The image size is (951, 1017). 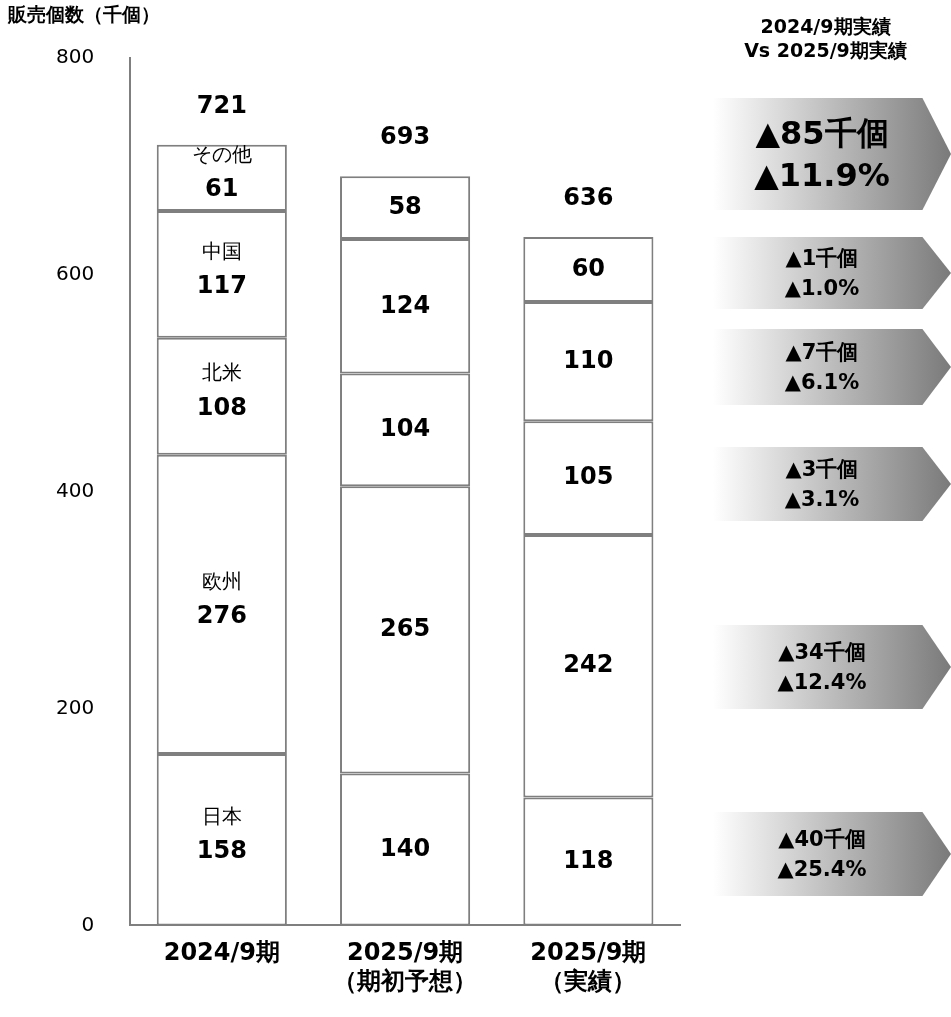 What do you see at coordinates (405, 628) in the screenshot?
I see `data-label: 265` at bounding box center [405, 628].